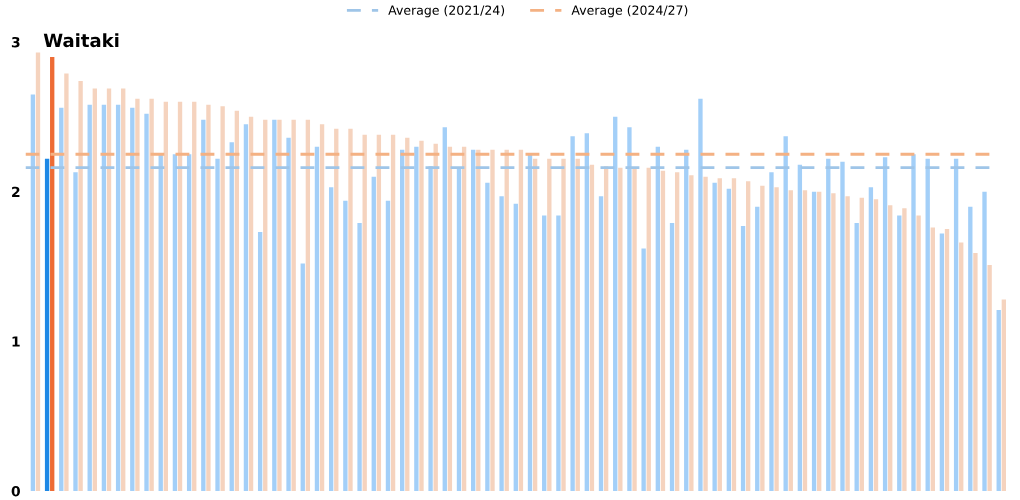 The image size is (1020, 500). I want to click on y-tick-label: 2, so click(16, 191).